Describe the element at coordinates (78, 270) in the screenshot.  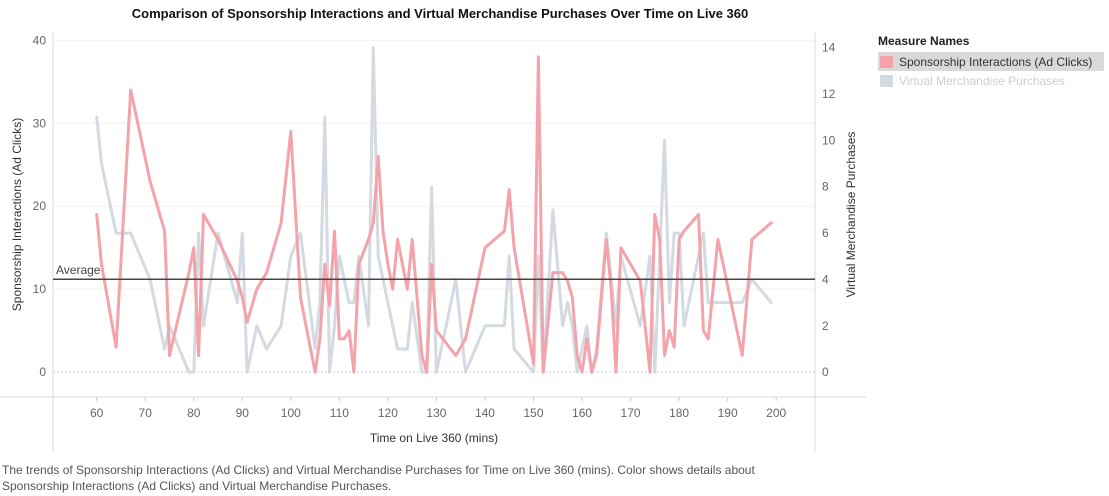
I see `average-label: Average` at that location.